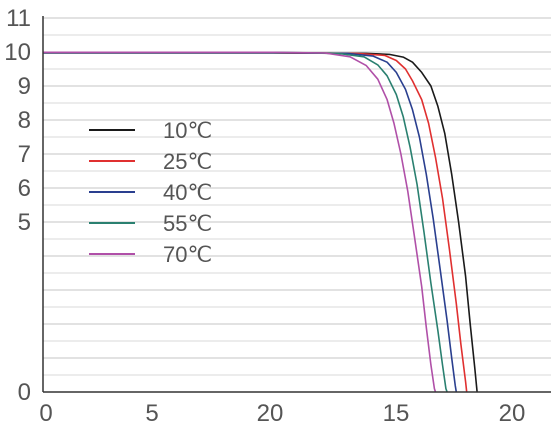 Image resolution: width=552 pixels, height=425 pixels. I want to click on y-tick-label: 9, so click(24, 86).